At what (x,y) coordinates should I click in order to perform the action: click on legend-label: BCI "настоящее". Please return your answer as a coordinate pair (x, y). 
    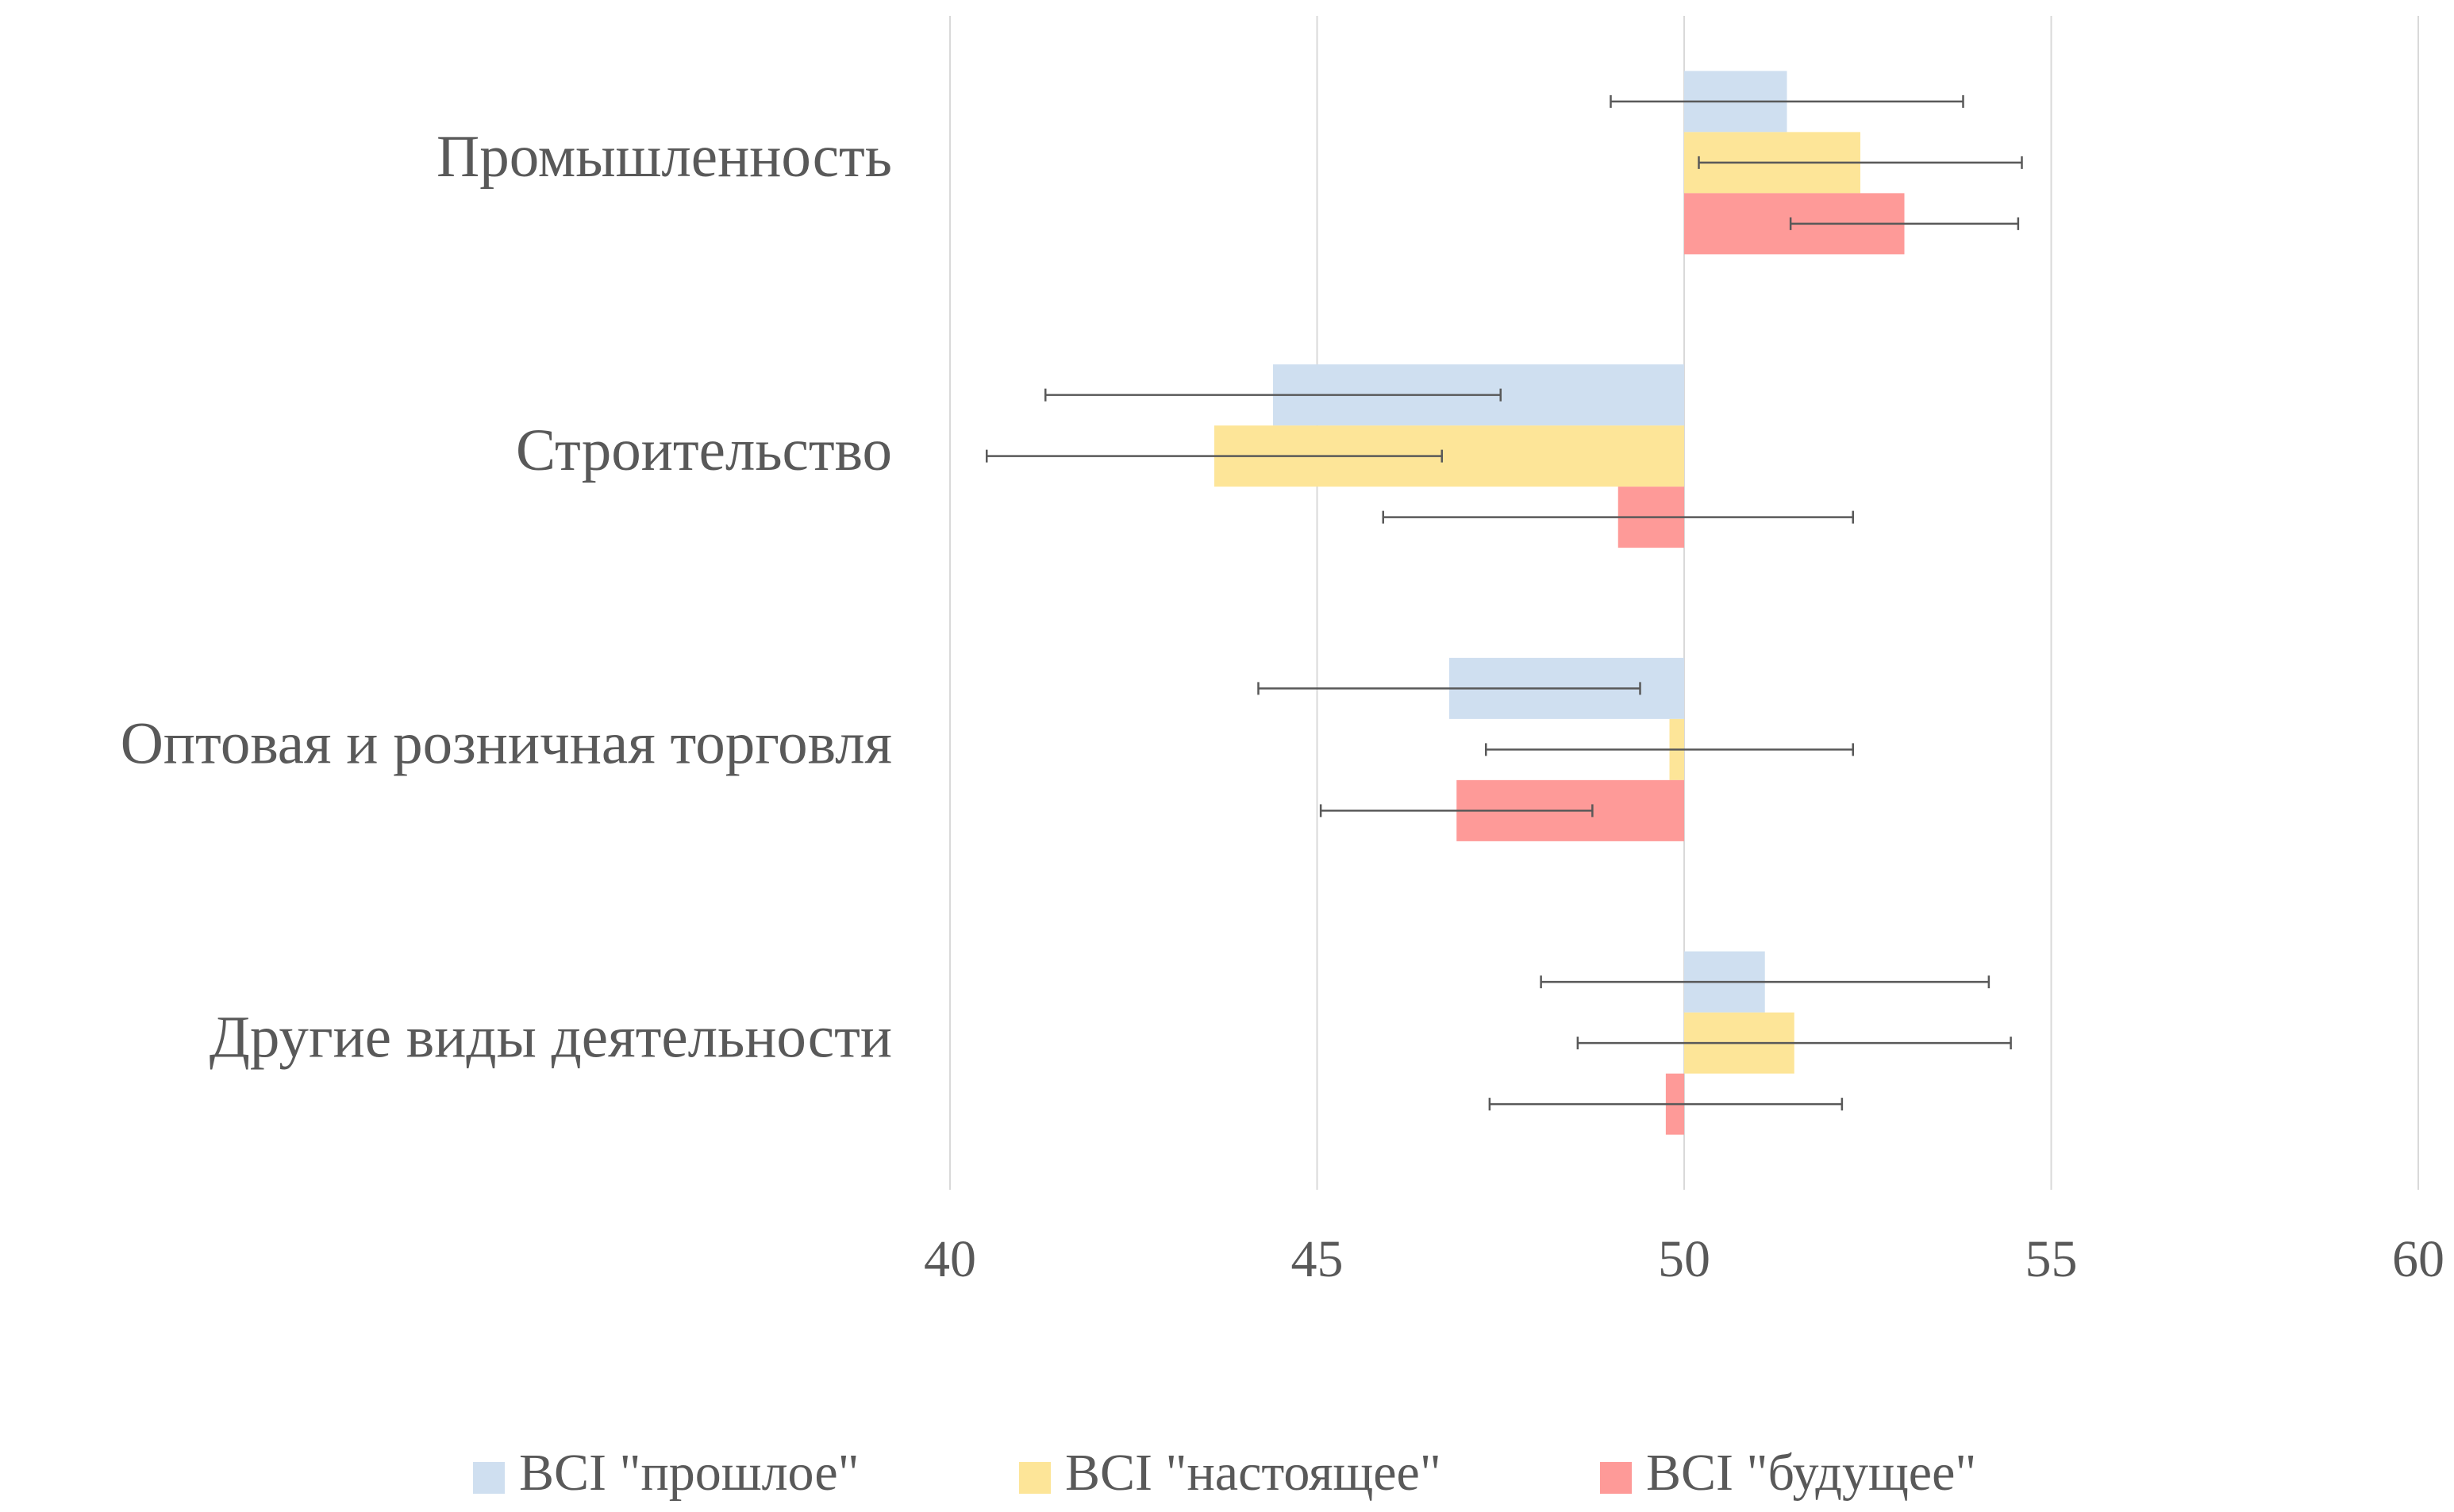
    Looking at the image, I should click on (1253, 1473).